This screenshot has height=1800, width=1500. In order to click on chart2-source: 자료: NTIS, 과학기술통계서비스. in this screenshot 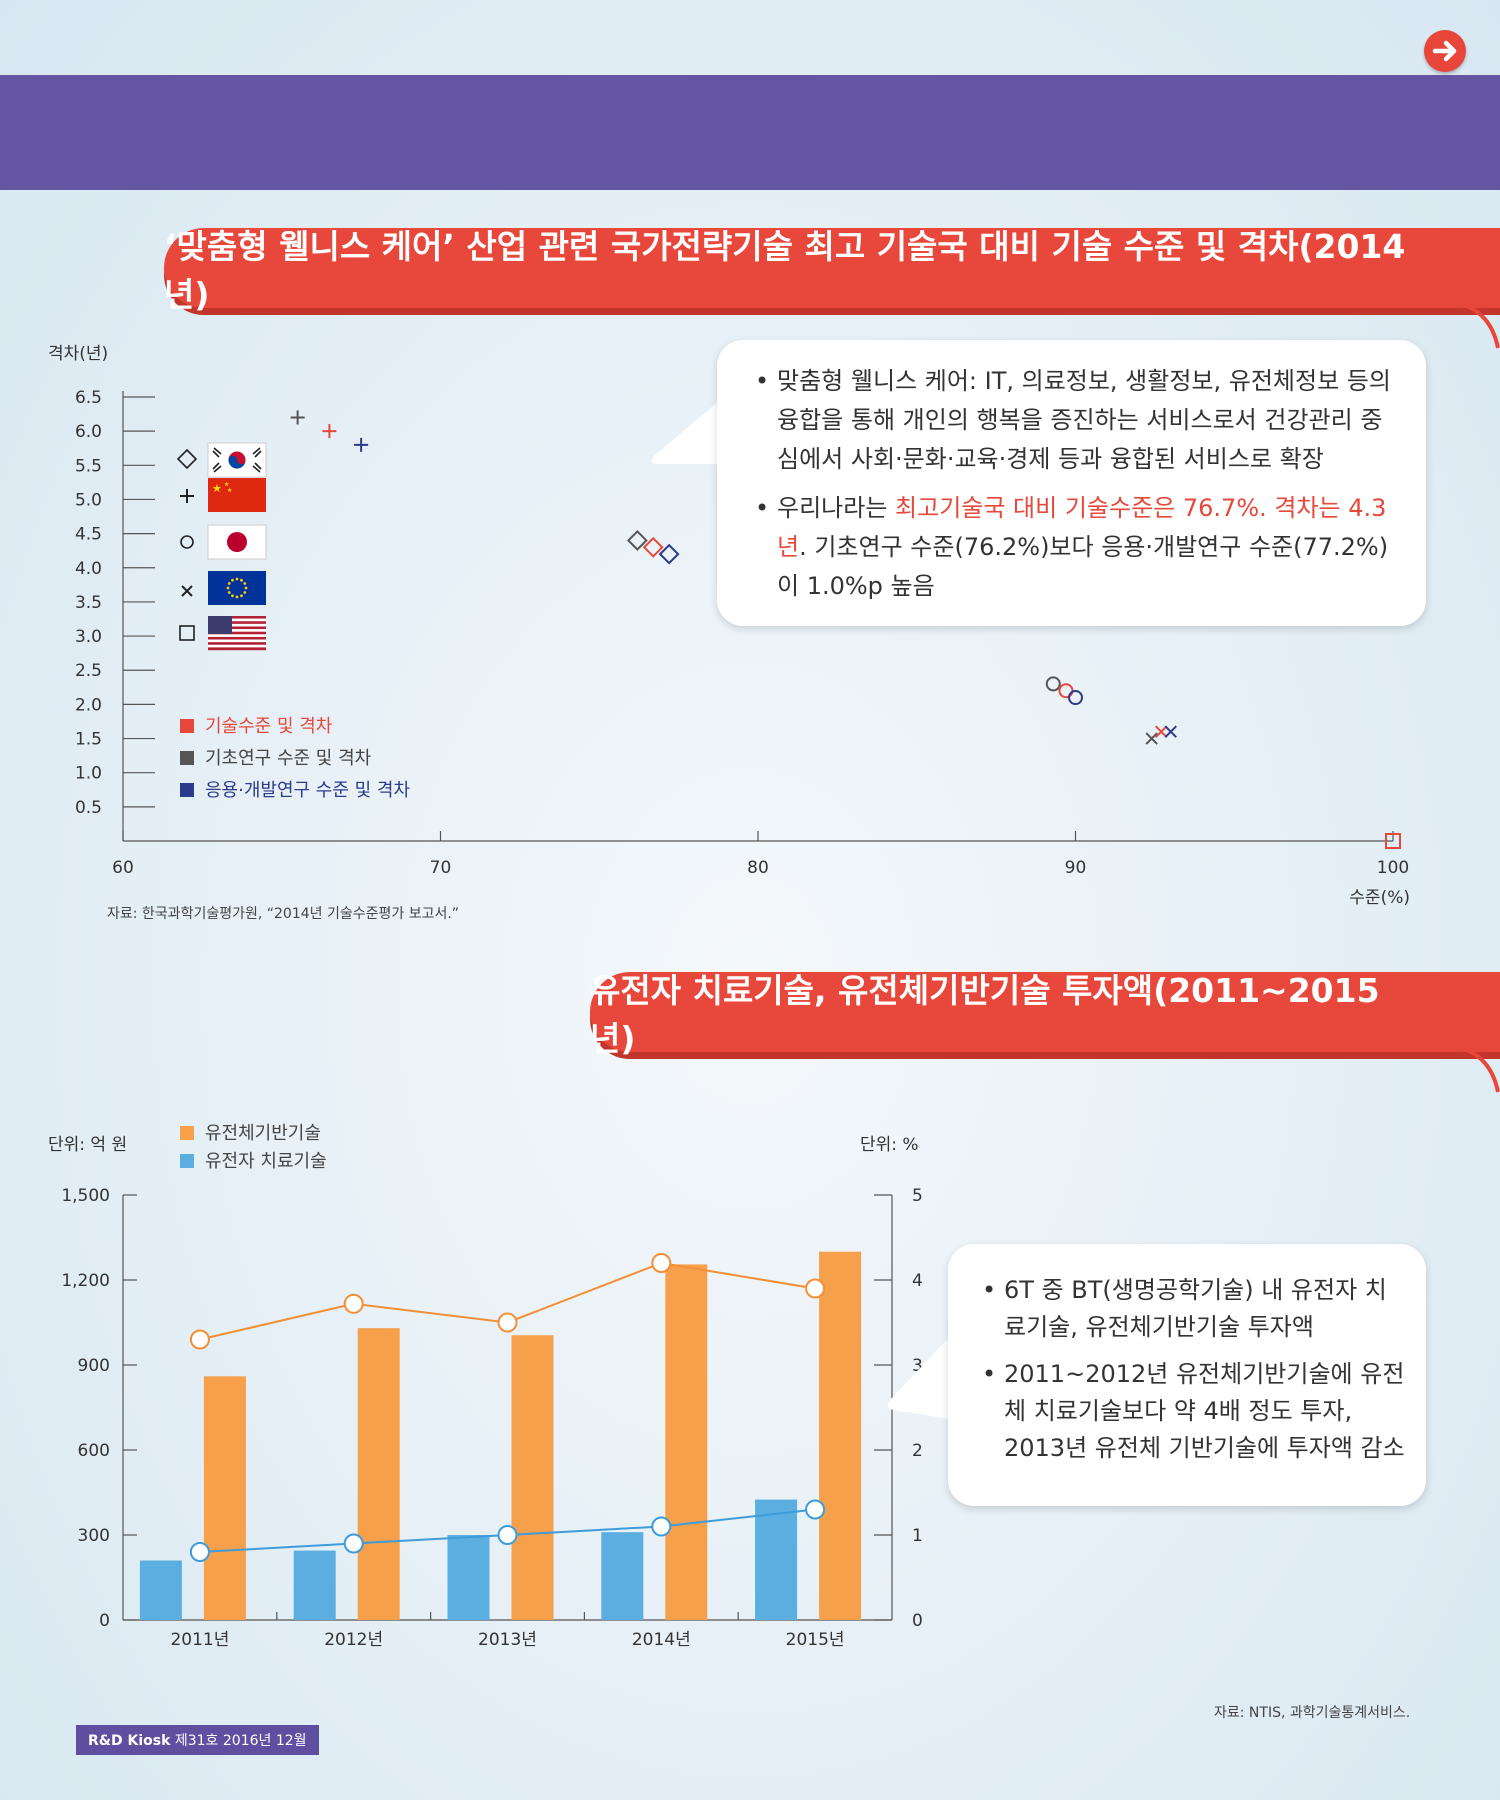, I will do `click(1312, 1713)`.